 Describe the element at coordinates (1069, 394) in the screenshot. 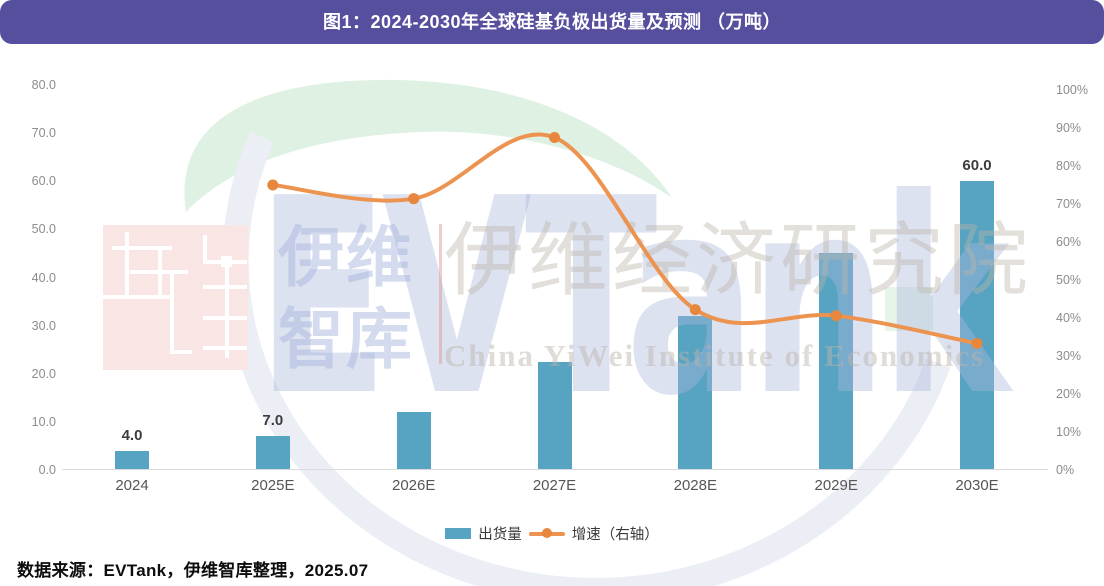

I see `right-axis-tick: 20%` at that location.